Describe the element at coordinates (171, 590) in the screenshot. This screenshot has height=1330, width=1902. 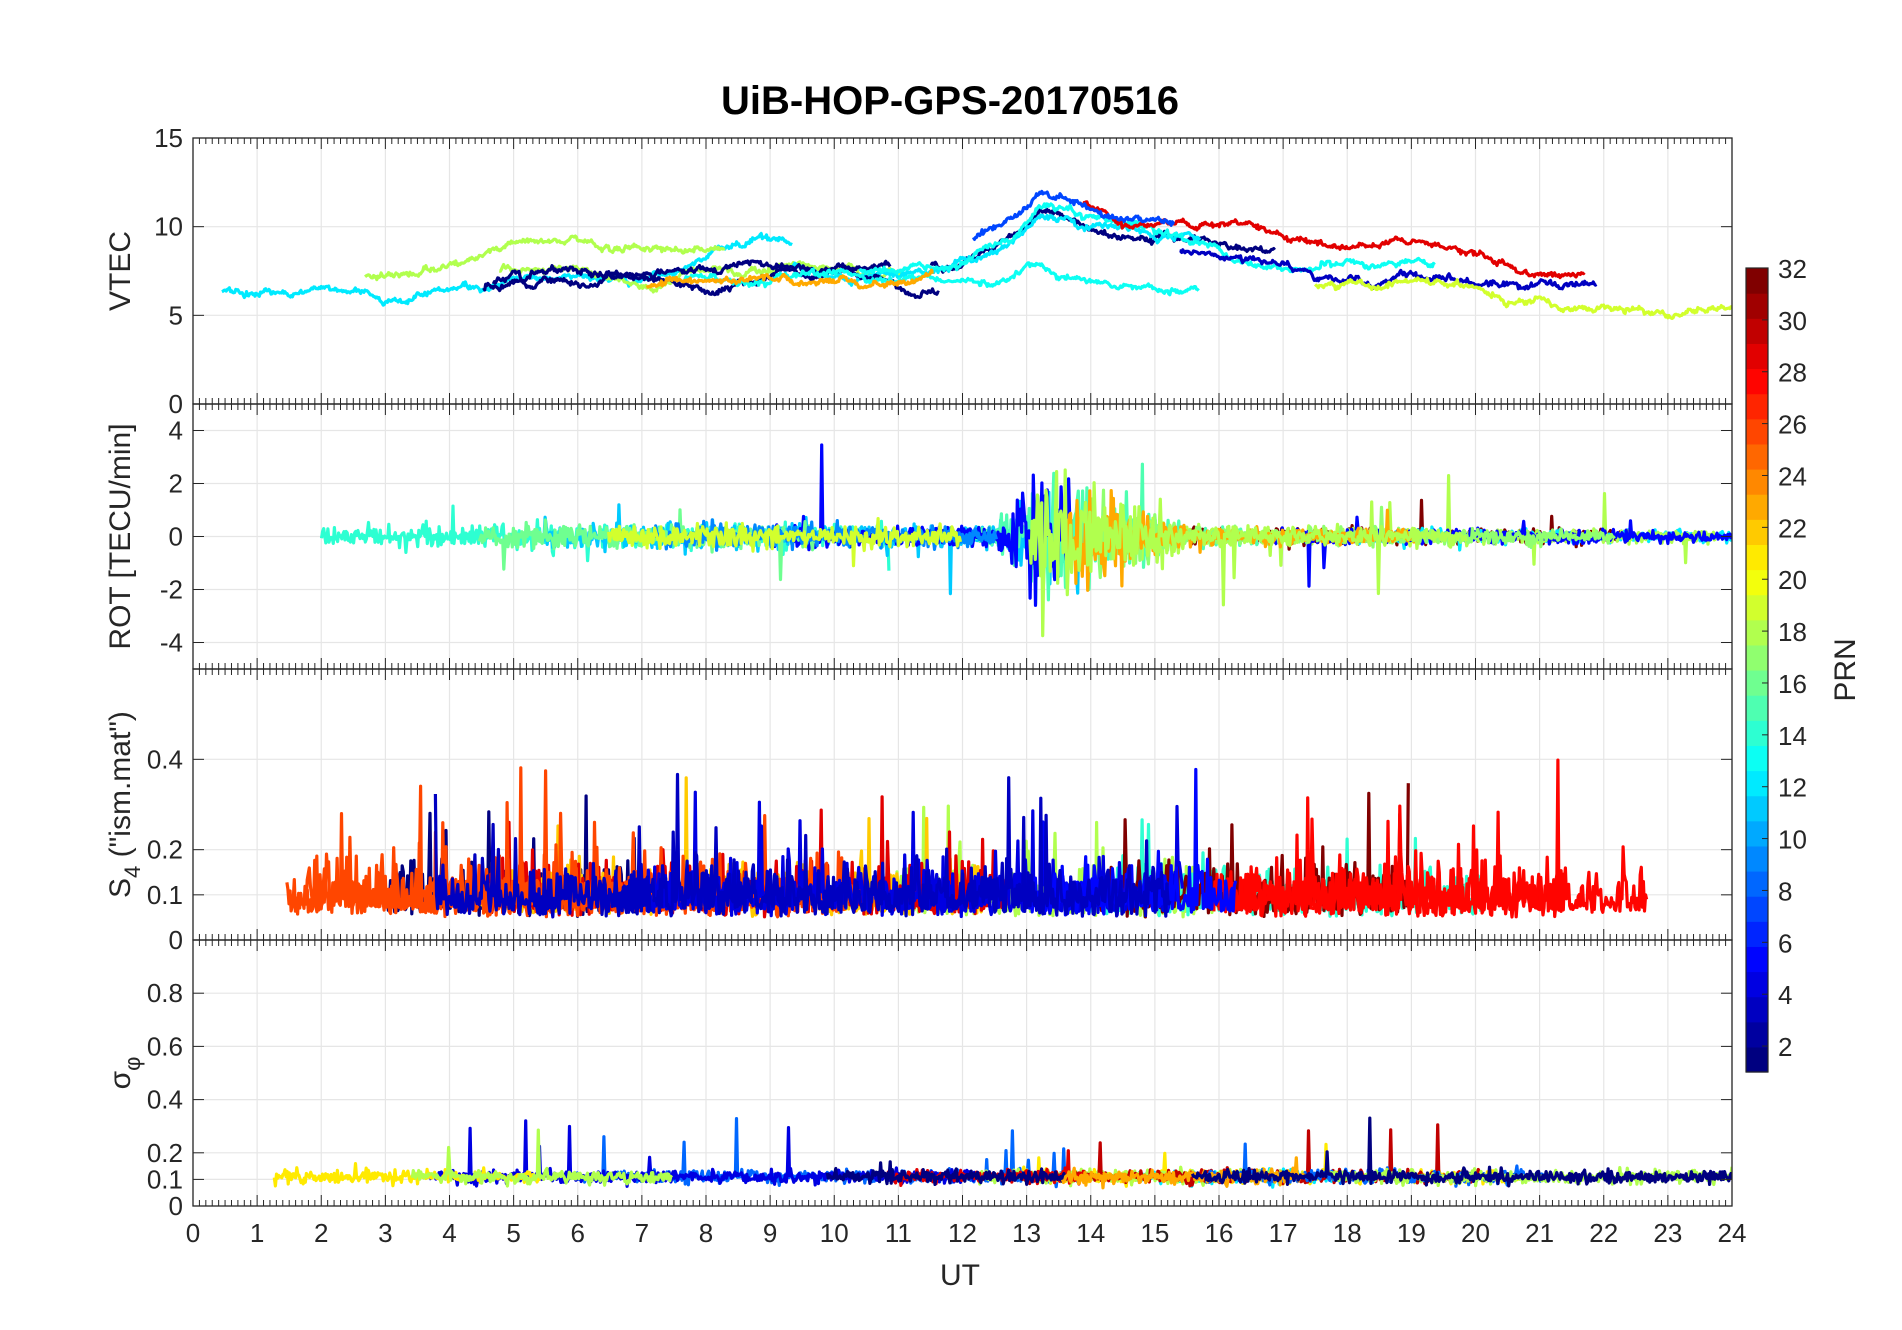
I see `y-tick-label: -2` at that location.